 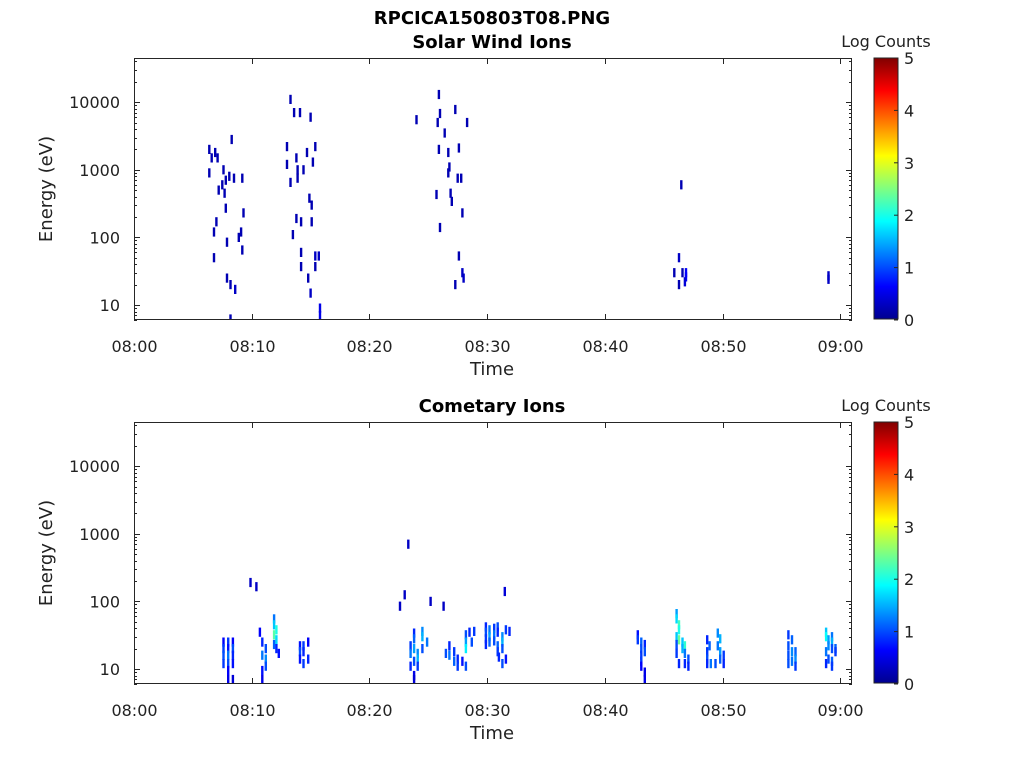 What do you see at coordinates (909, 110) in the screenshot?
I see `colorbar-tick-label: 4` at bounding box center [909, 110].